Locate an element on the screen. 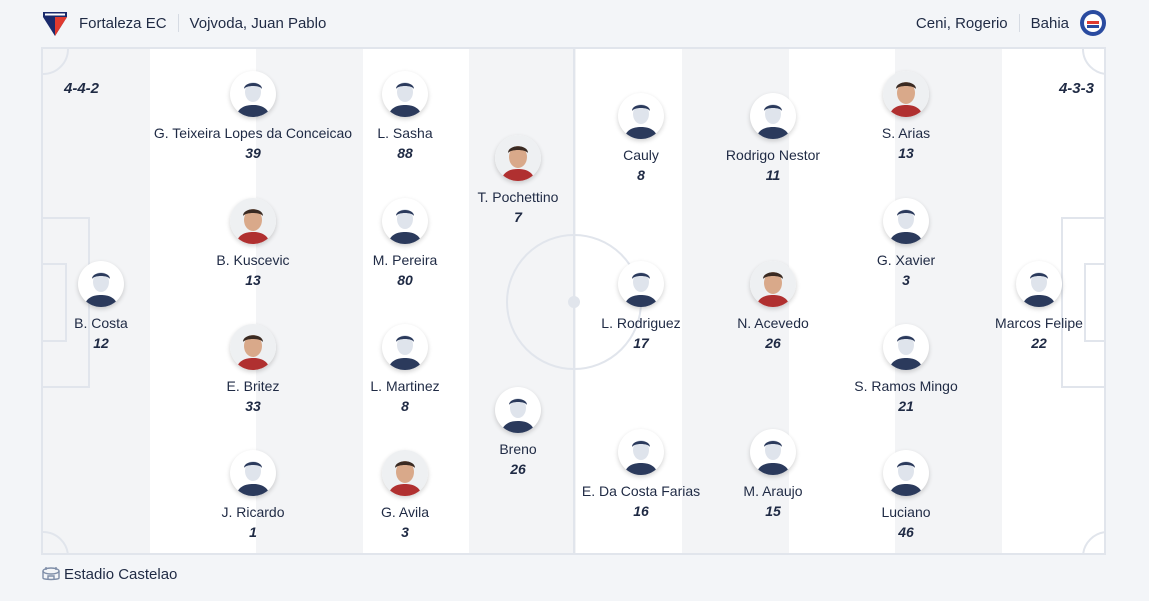 Image resolution: width=1149 pixels, height=601 pixels. player-name: Cauly is located at coordinates (641, 155).